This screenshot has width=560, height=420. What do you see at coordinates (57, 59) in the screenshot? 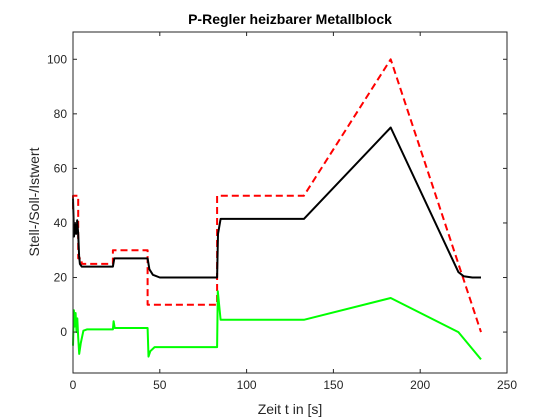
I see `y-tick-label-5: 100` at bounding box center [57, 59].